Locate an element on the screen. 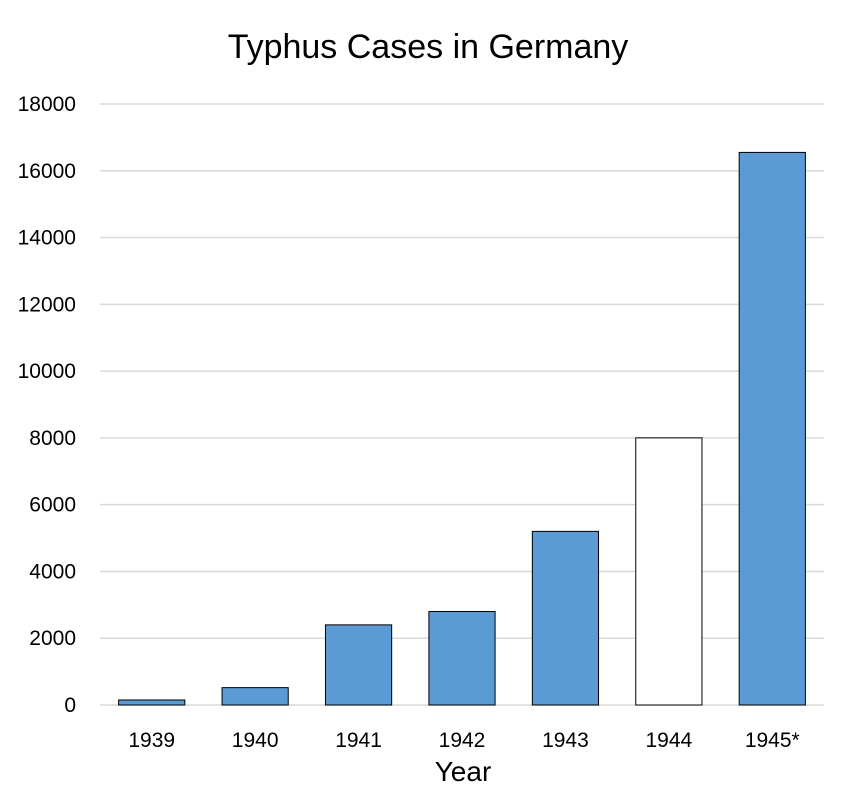 Image resolution: width=857 pixels, height=792 pixels. y-tick-label: 4000 is located at coordinates (52, 571).